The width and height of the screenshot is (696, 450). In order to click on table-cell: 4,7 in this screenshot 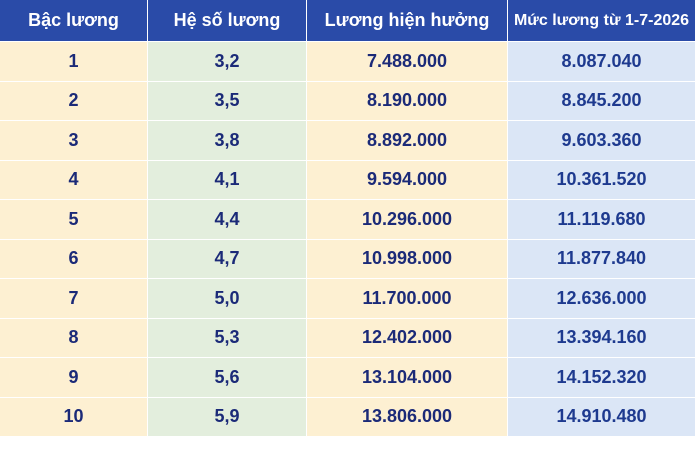, I will do `click(227, 259)`.